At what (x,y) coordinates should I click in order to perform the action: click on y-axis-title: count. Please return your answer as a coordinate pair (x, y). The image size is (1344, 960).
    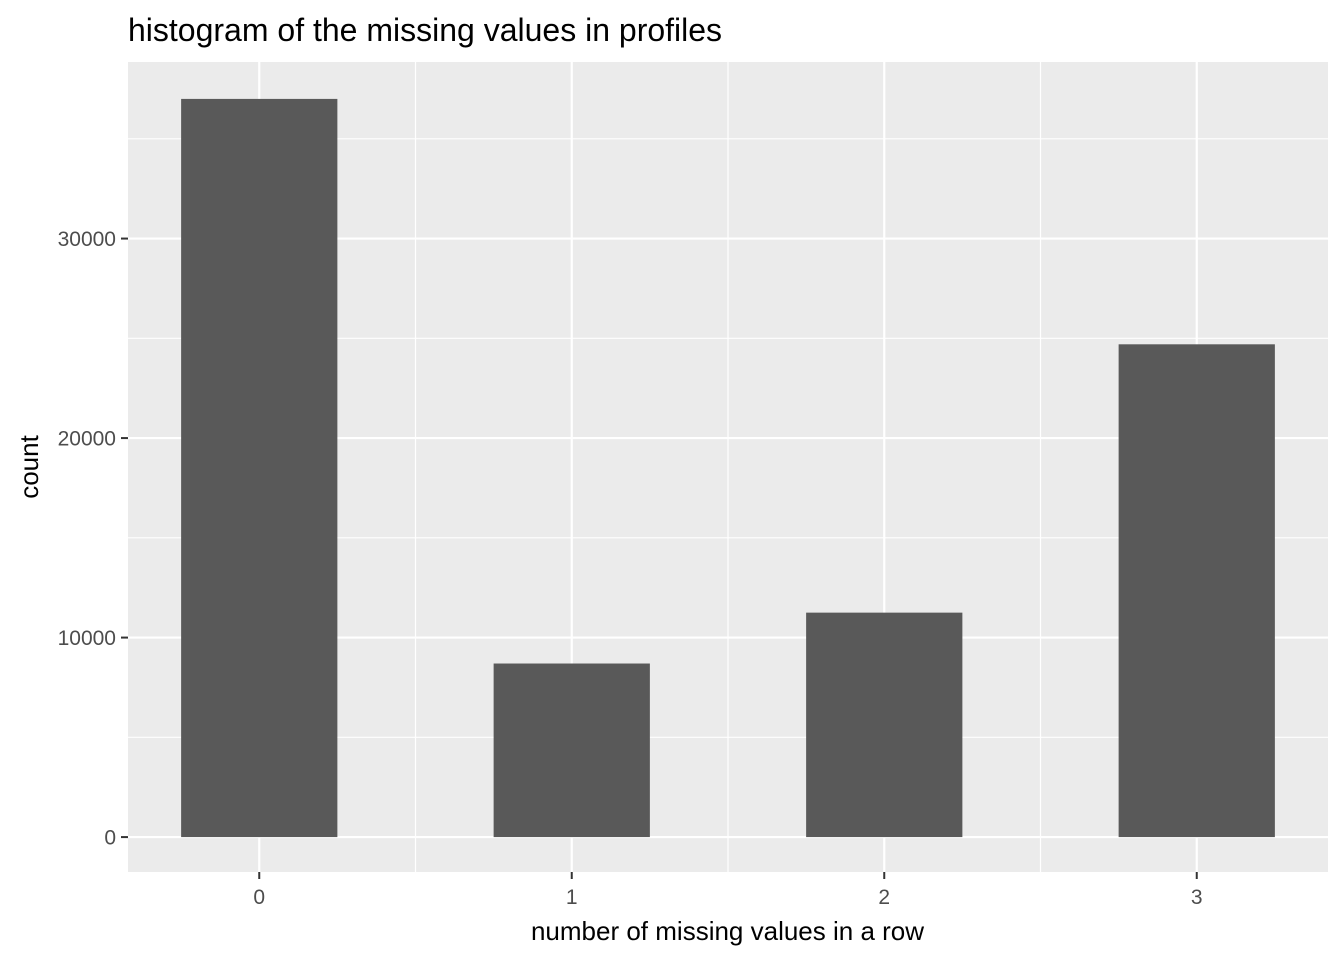
    Looking at the image, I should click on (29, 466).